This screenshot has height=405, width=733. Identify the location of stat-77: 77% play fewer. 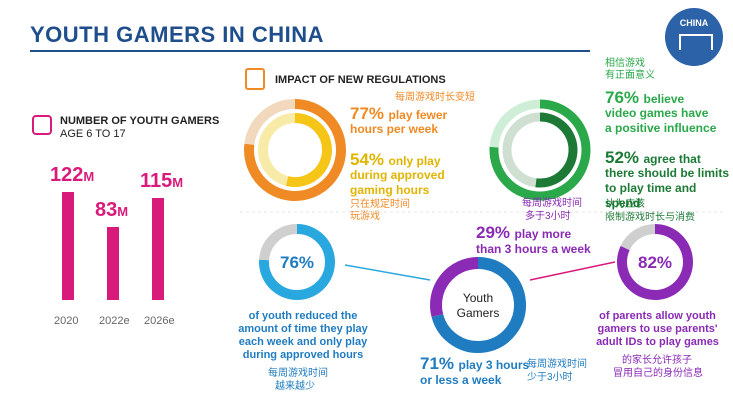
(398, 114).